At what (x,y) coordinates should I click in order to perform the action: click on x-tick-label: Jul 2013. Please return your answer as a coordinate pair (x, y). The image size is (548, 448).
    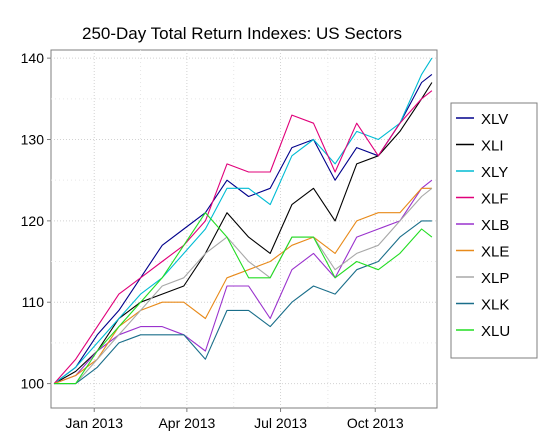
    Looking at the image, I should click on (280, 423).